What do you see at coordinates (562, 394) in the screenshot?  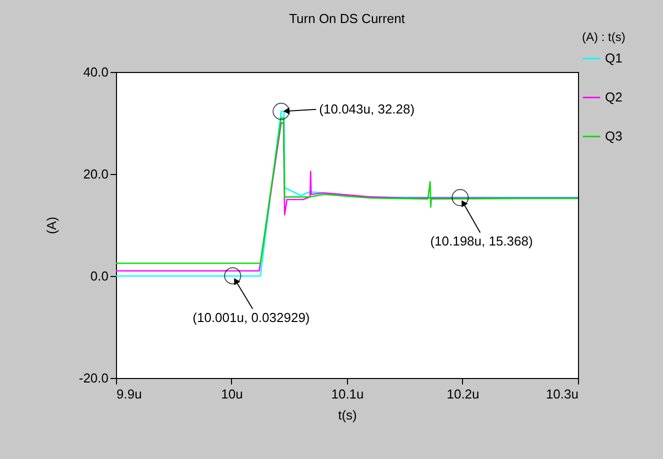 I see `x-tick-label: 10.3u` at bounding box center [562, 394].